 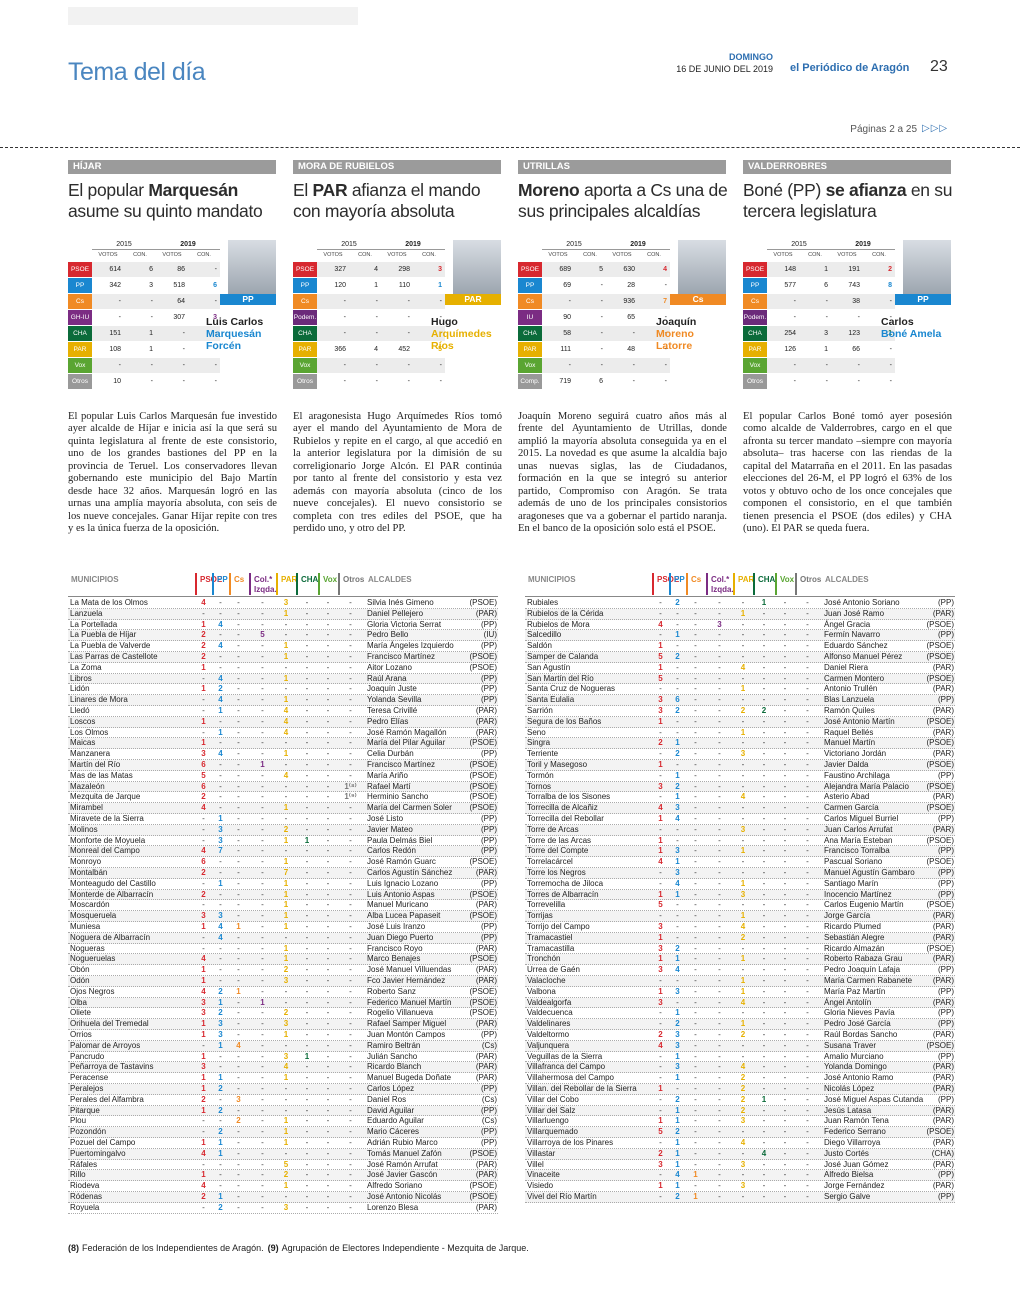 I want to click on value-cell: 5, so click(x=440, y=349).